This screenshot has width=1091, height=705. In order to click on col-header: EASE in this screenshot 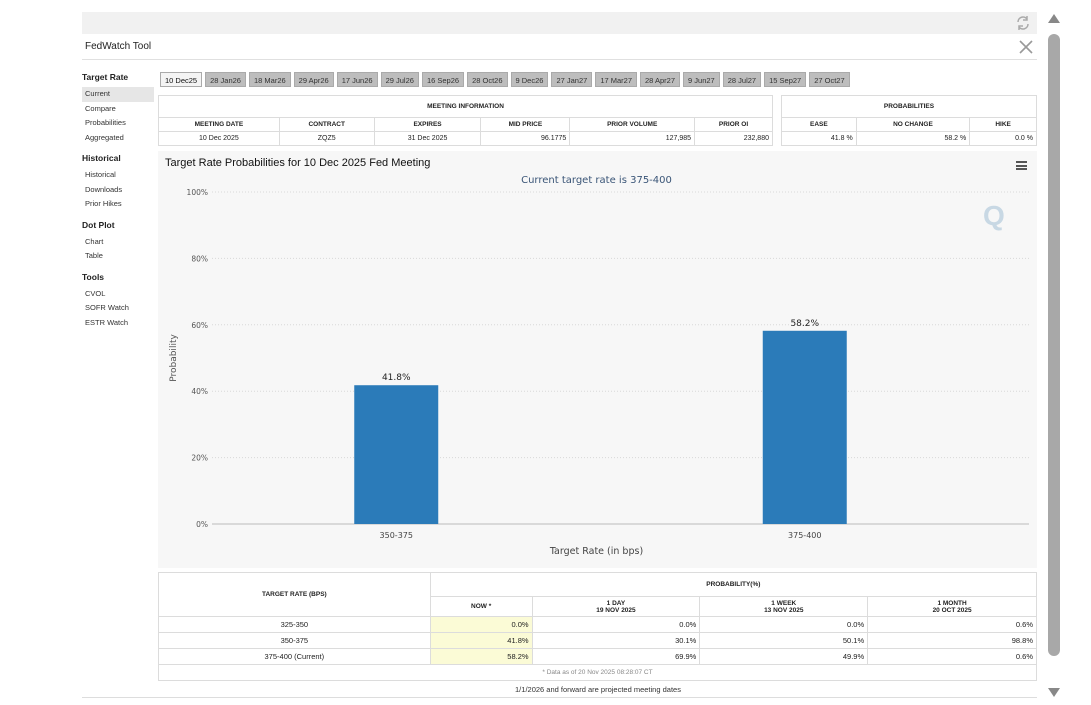, I will do `click(819, 124)`.